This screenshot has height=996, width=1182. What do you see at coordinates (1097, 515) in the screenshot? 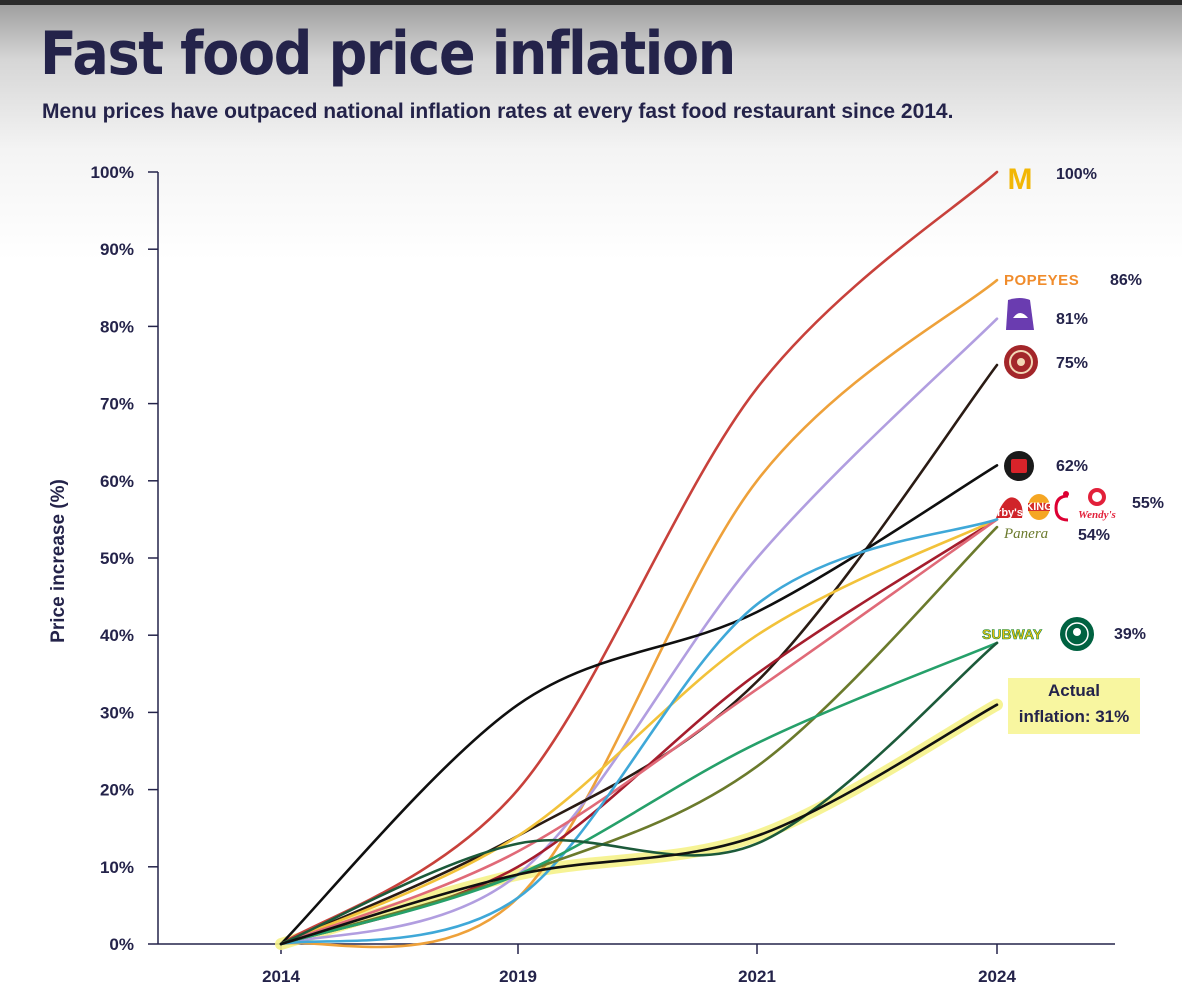
I see `wendys-mark: Wendy's` at bounding box center [1097, 515].